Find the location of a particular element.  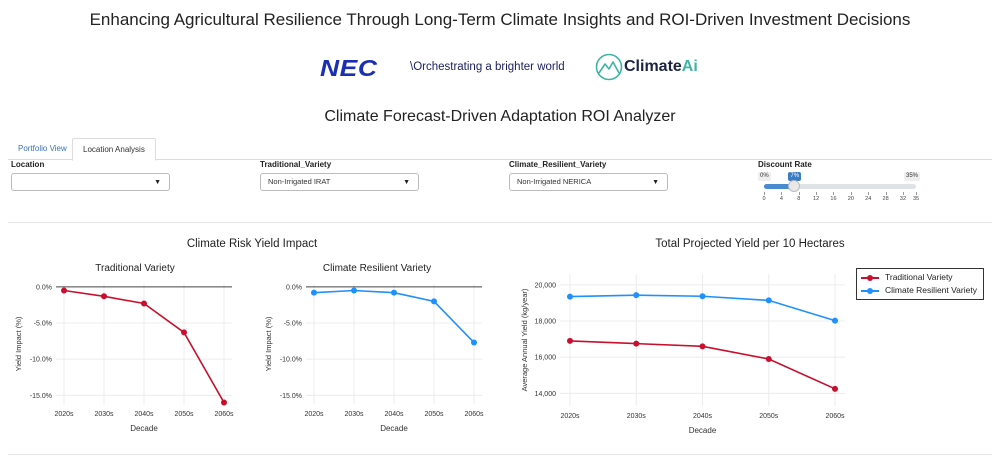

climateai-logo-text: ClimateAi is located at coordinates (661, 67).